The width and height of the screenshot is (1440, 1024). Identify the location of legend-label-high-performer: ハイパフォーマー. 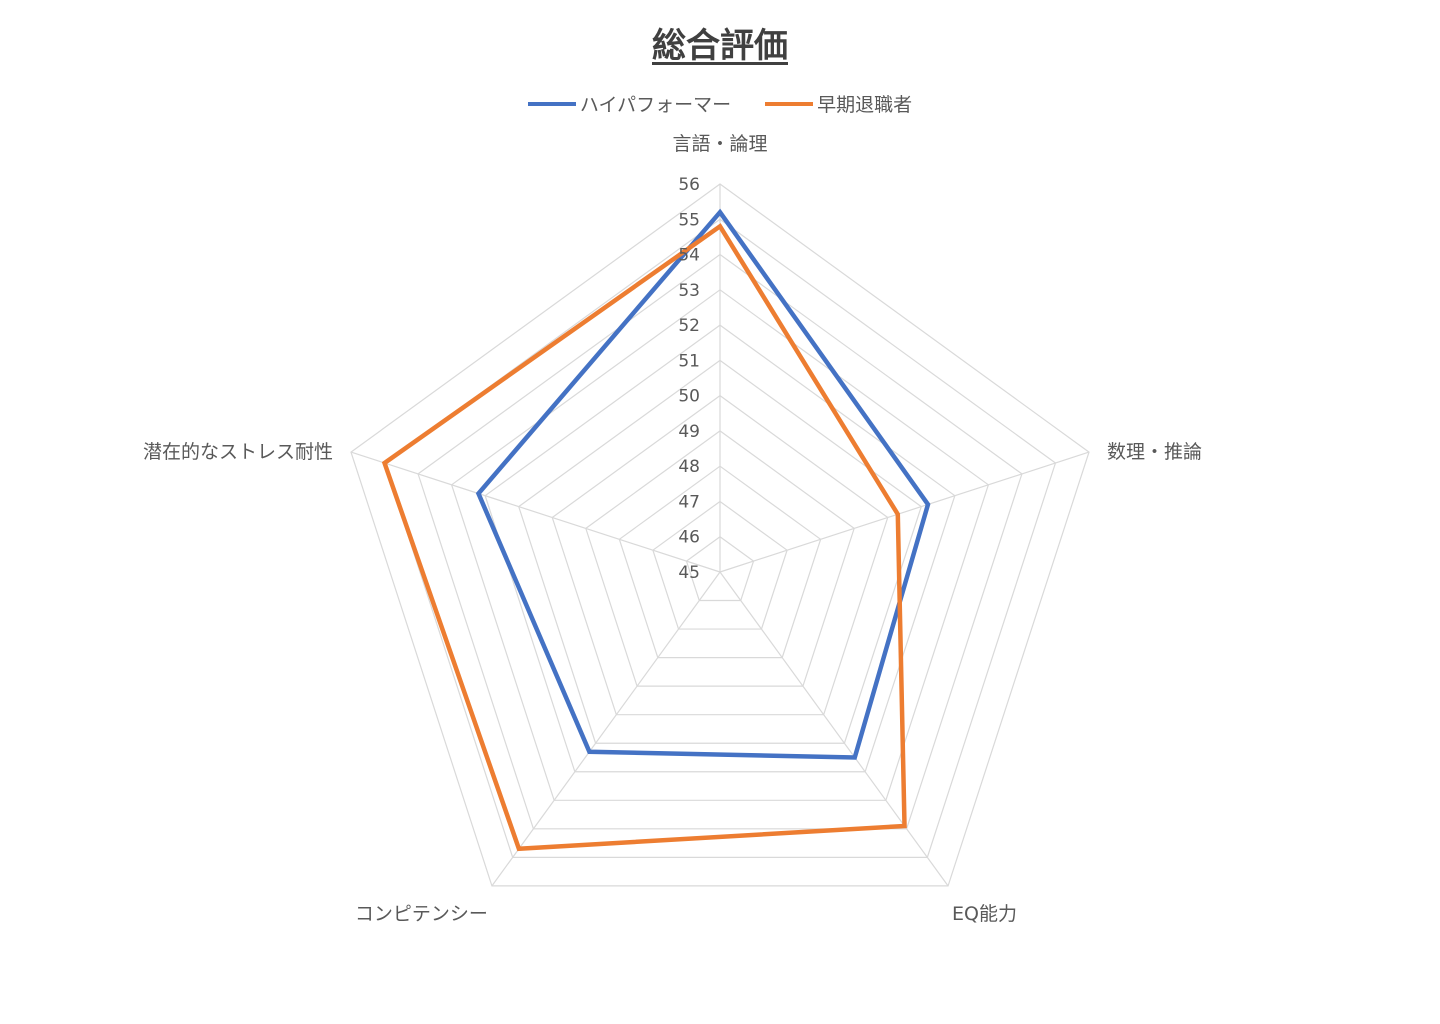
(655, 105).